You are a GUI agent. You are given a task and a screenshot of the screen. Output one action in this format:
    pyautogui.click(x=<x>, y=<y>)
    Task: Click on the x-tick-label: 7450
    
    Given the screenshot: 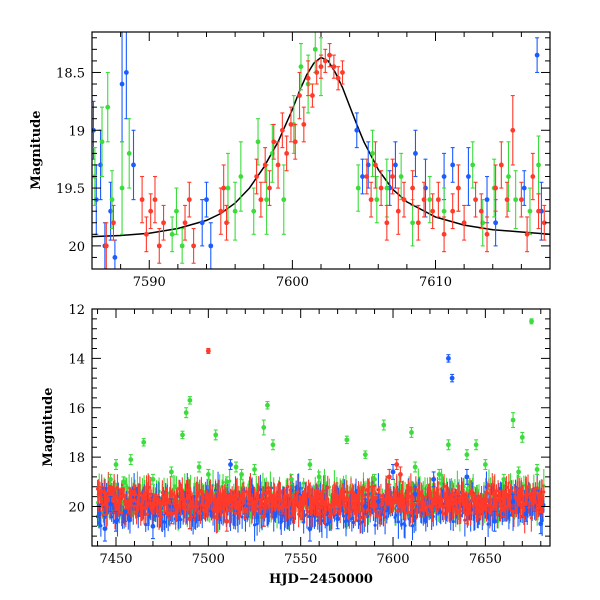 What is the action you would take?
    pyautogui.click(x=115, y=559)
    